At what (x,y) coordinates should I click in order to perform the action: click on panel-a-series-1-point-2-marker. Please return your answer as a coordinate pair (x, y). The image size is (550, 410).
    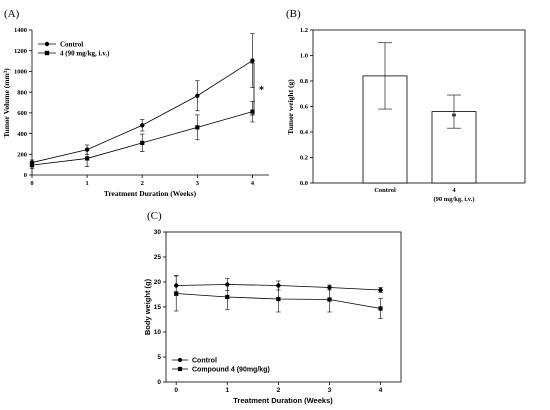
    Looking at the image, I should click on (142, 142).